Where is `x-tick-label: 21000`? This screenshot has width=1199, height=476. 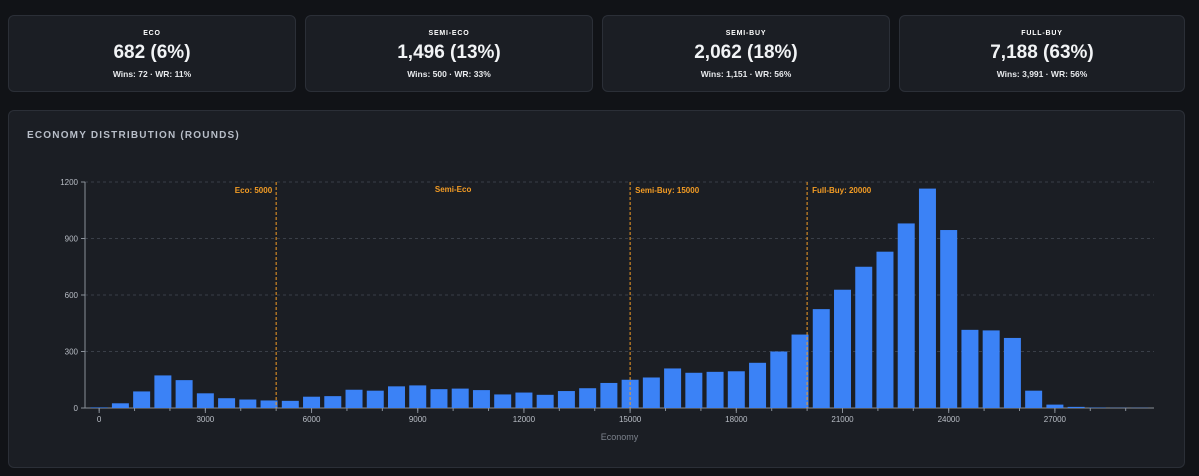 x-tick-label: 21000 is located at coordinates (842, 419).